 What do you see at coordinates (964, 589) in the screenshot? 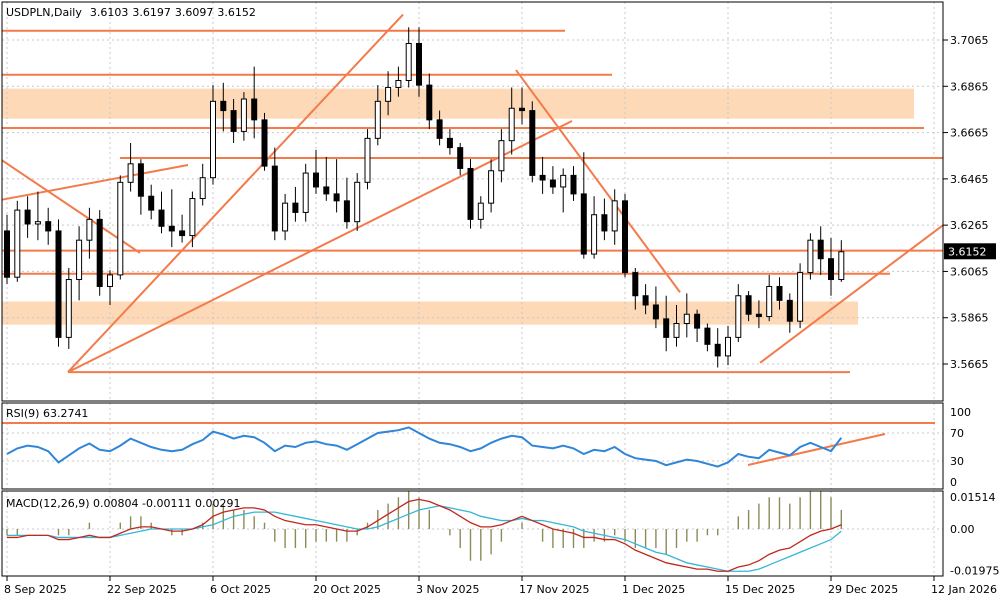
I see `time-tick-label: 12 Jan 2026` at bounding box center [964, 589].